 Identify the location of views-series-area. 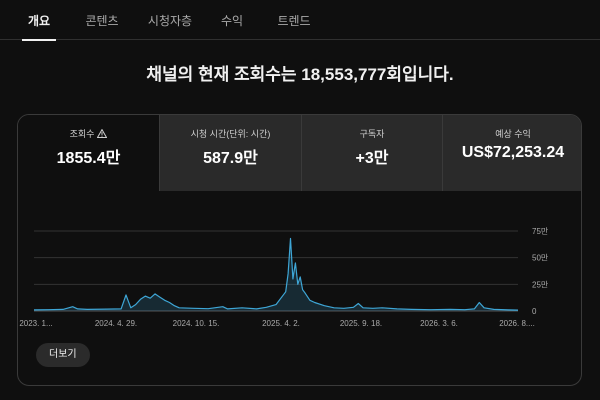
(276, 274).